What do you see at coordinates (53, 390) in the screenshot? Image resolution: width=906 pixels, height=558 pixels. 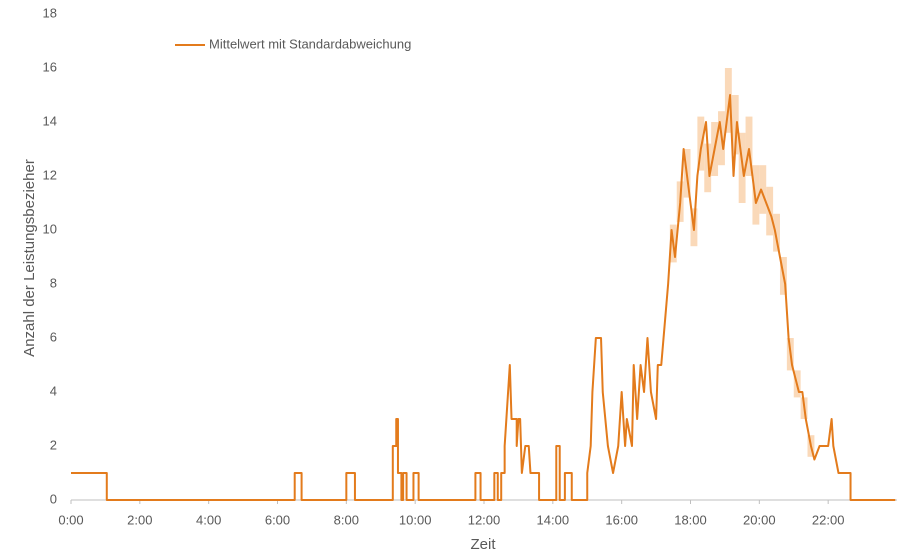 I see `y-tick-label: 4` at bounding box center [53, 390].